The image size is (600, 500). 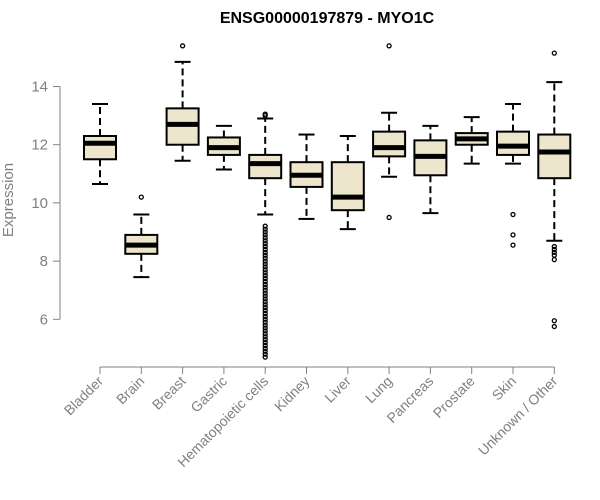 What do you see at coordinates (292, 394) in the screenshot?
I see `x-tick-label-5: Kidney` at bounding box center [292, 394].